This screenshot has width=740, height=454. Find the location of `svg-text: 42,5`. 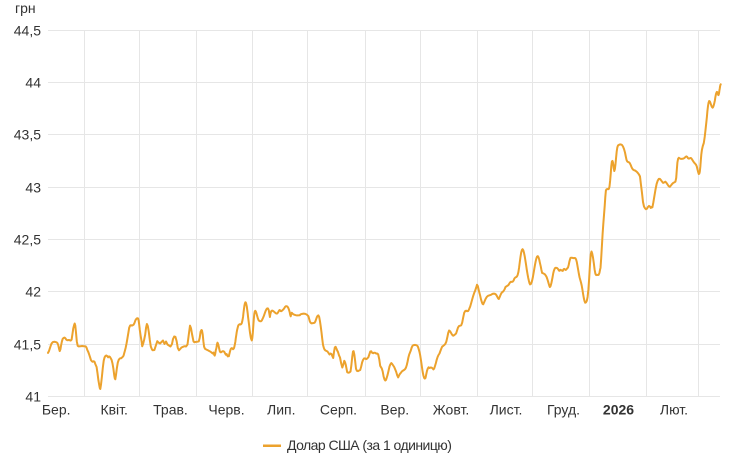

svg-text: 42,5 is located at coordinates (27, 240).